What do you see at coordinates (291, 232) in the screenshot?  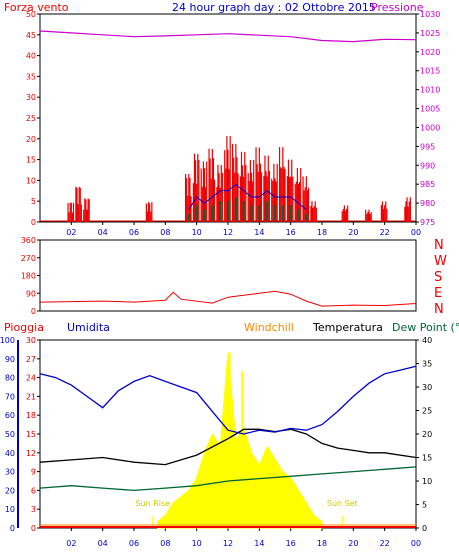 I see `wind-x-tick-label: 16` at bounding box center [291, 232].